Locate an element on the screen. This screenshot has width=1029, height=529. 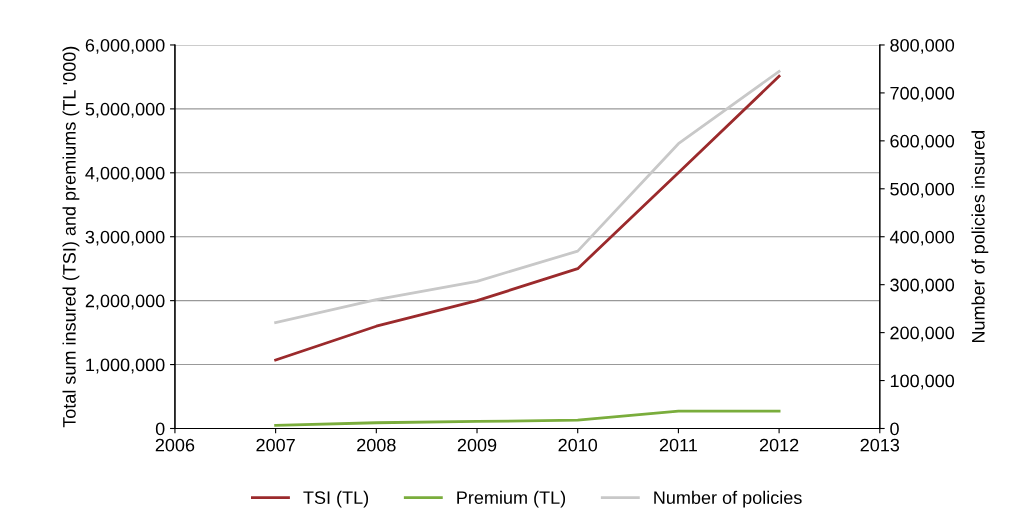
y2-tick-label: 200,000 is located at coordinates (922, 334).